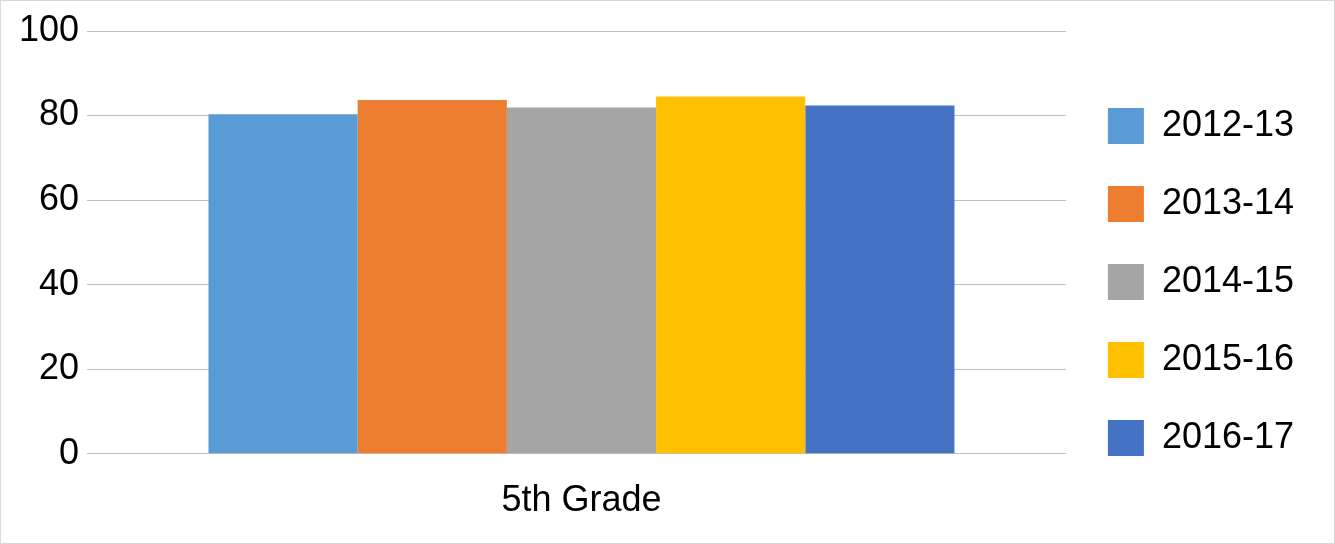 This screenshot has height=544, width=1335. I want to click on y-tick-label: 40, so click(59, 282).